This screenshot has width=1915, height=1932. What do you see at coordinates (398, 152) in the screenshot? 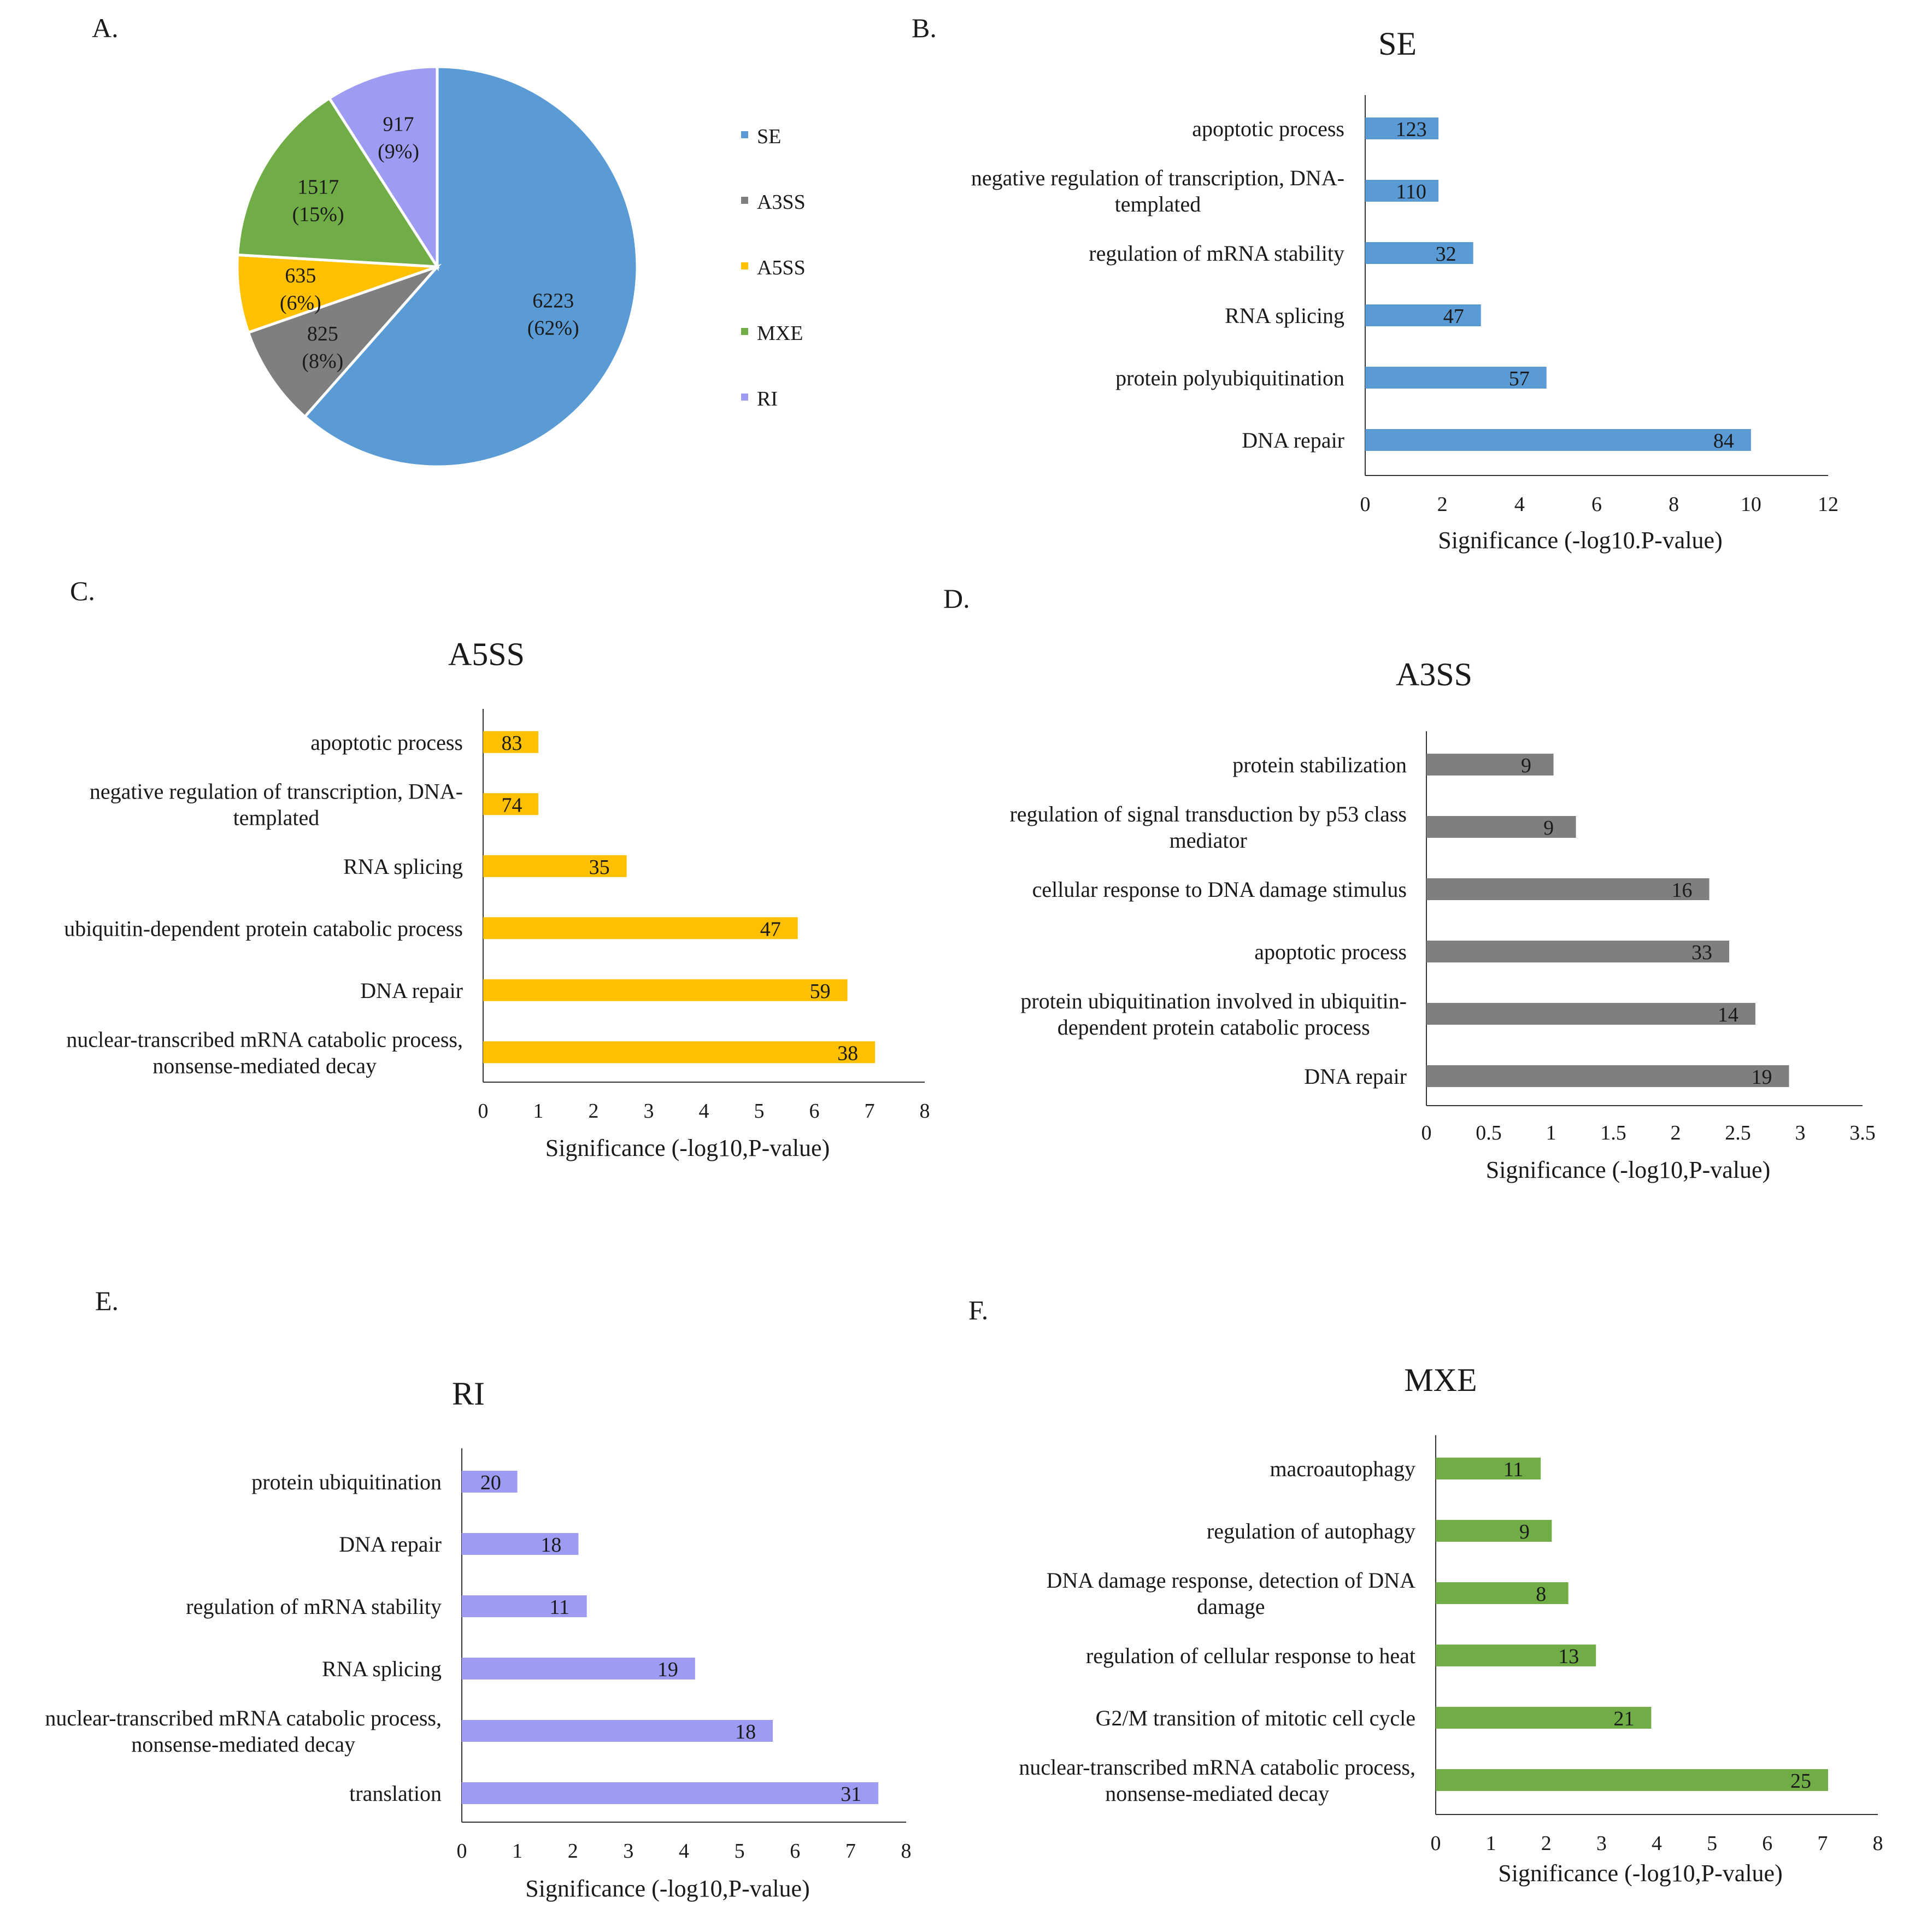
I see `pie-percent-label: (9%)` at bounding box center [398, 152].